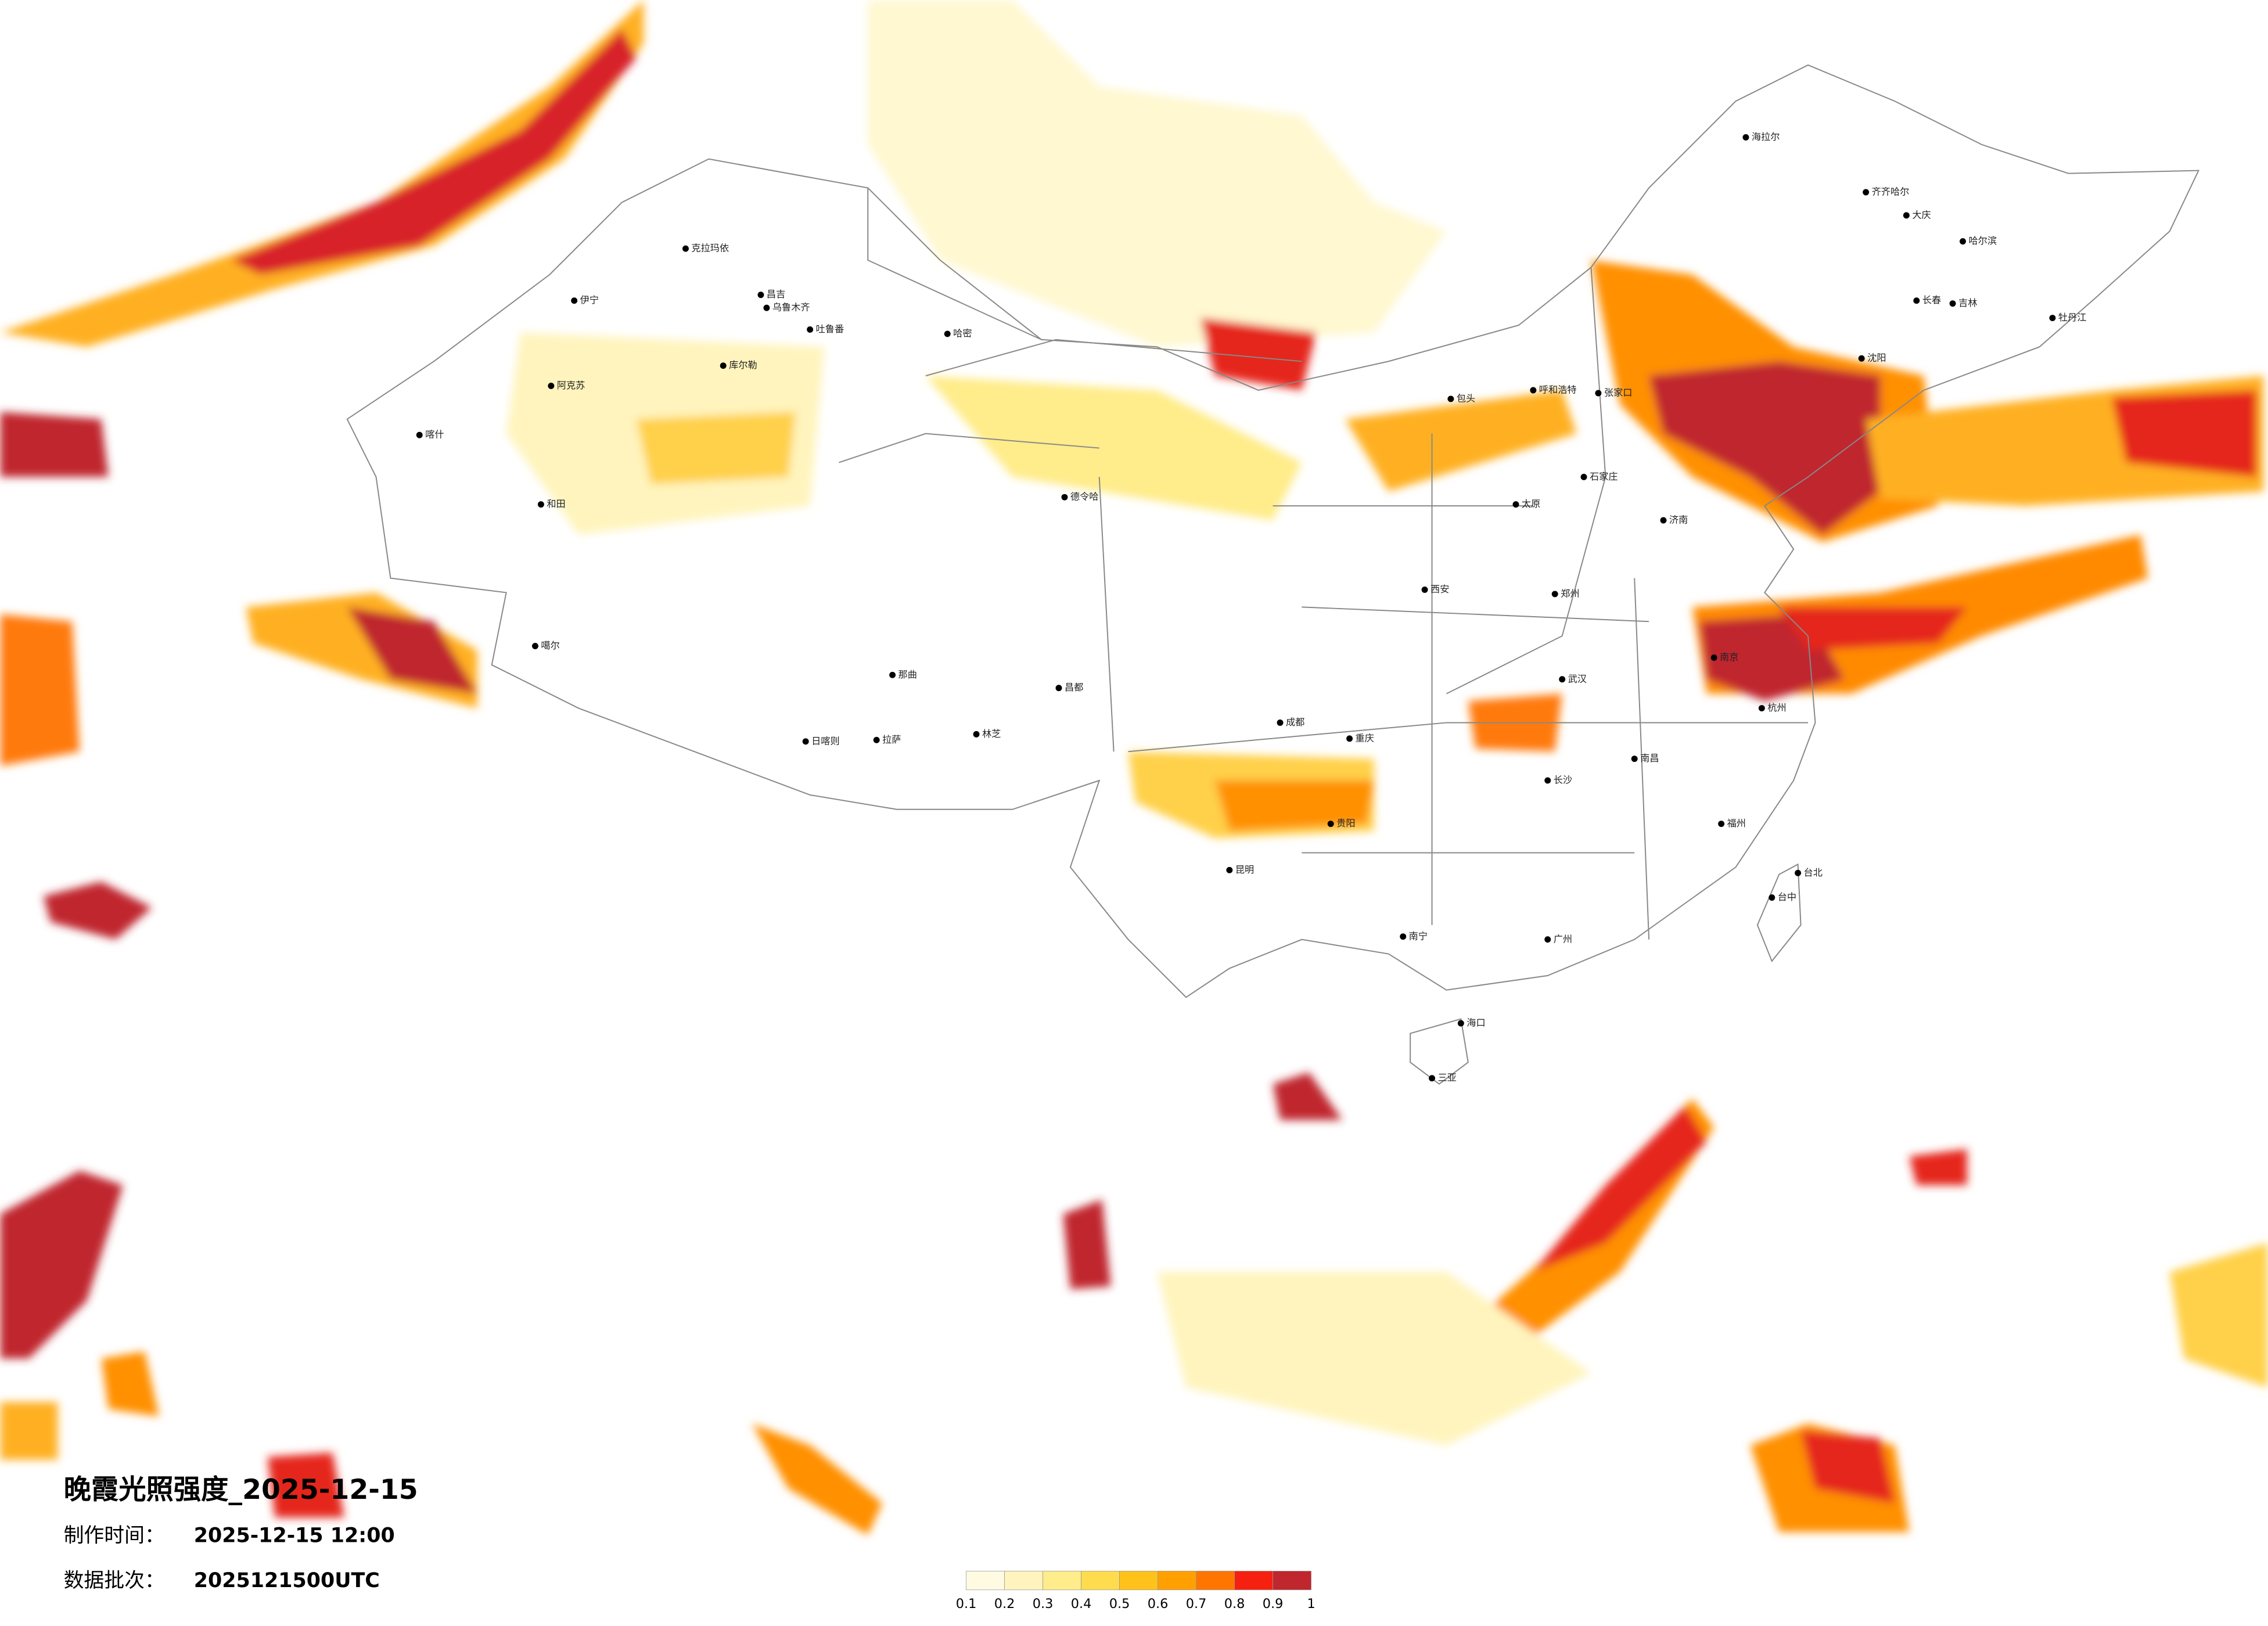 The height and width of the screenshot is (1626, 2268). I want to click on colorbar-tick: 0.3, so click(1043, 1603).